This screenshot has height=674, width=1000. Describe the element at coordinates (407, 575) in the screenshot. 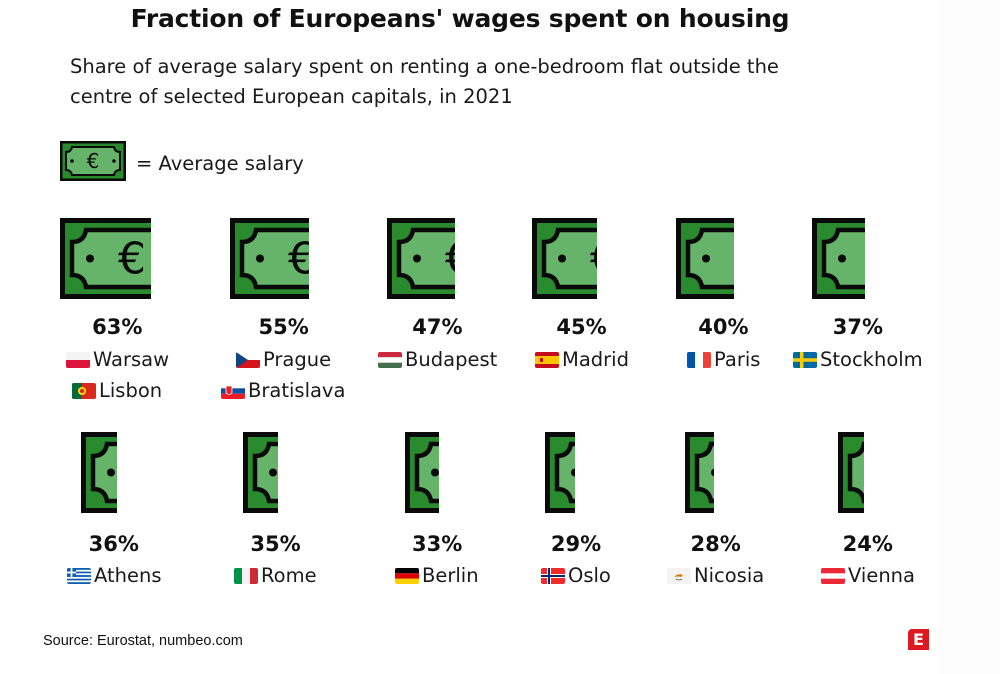

I see `germany-flag-icon` at that location.